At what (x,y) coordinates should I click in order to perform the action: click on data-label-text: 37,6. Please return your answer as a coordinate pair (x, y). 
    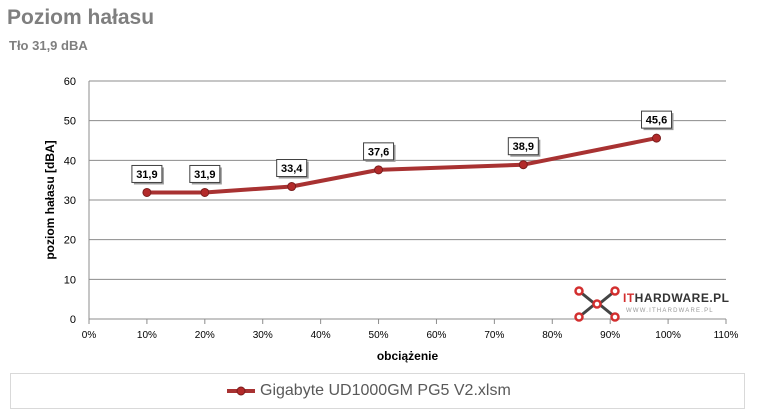
    Looking at the image, I should click on (378, 152).